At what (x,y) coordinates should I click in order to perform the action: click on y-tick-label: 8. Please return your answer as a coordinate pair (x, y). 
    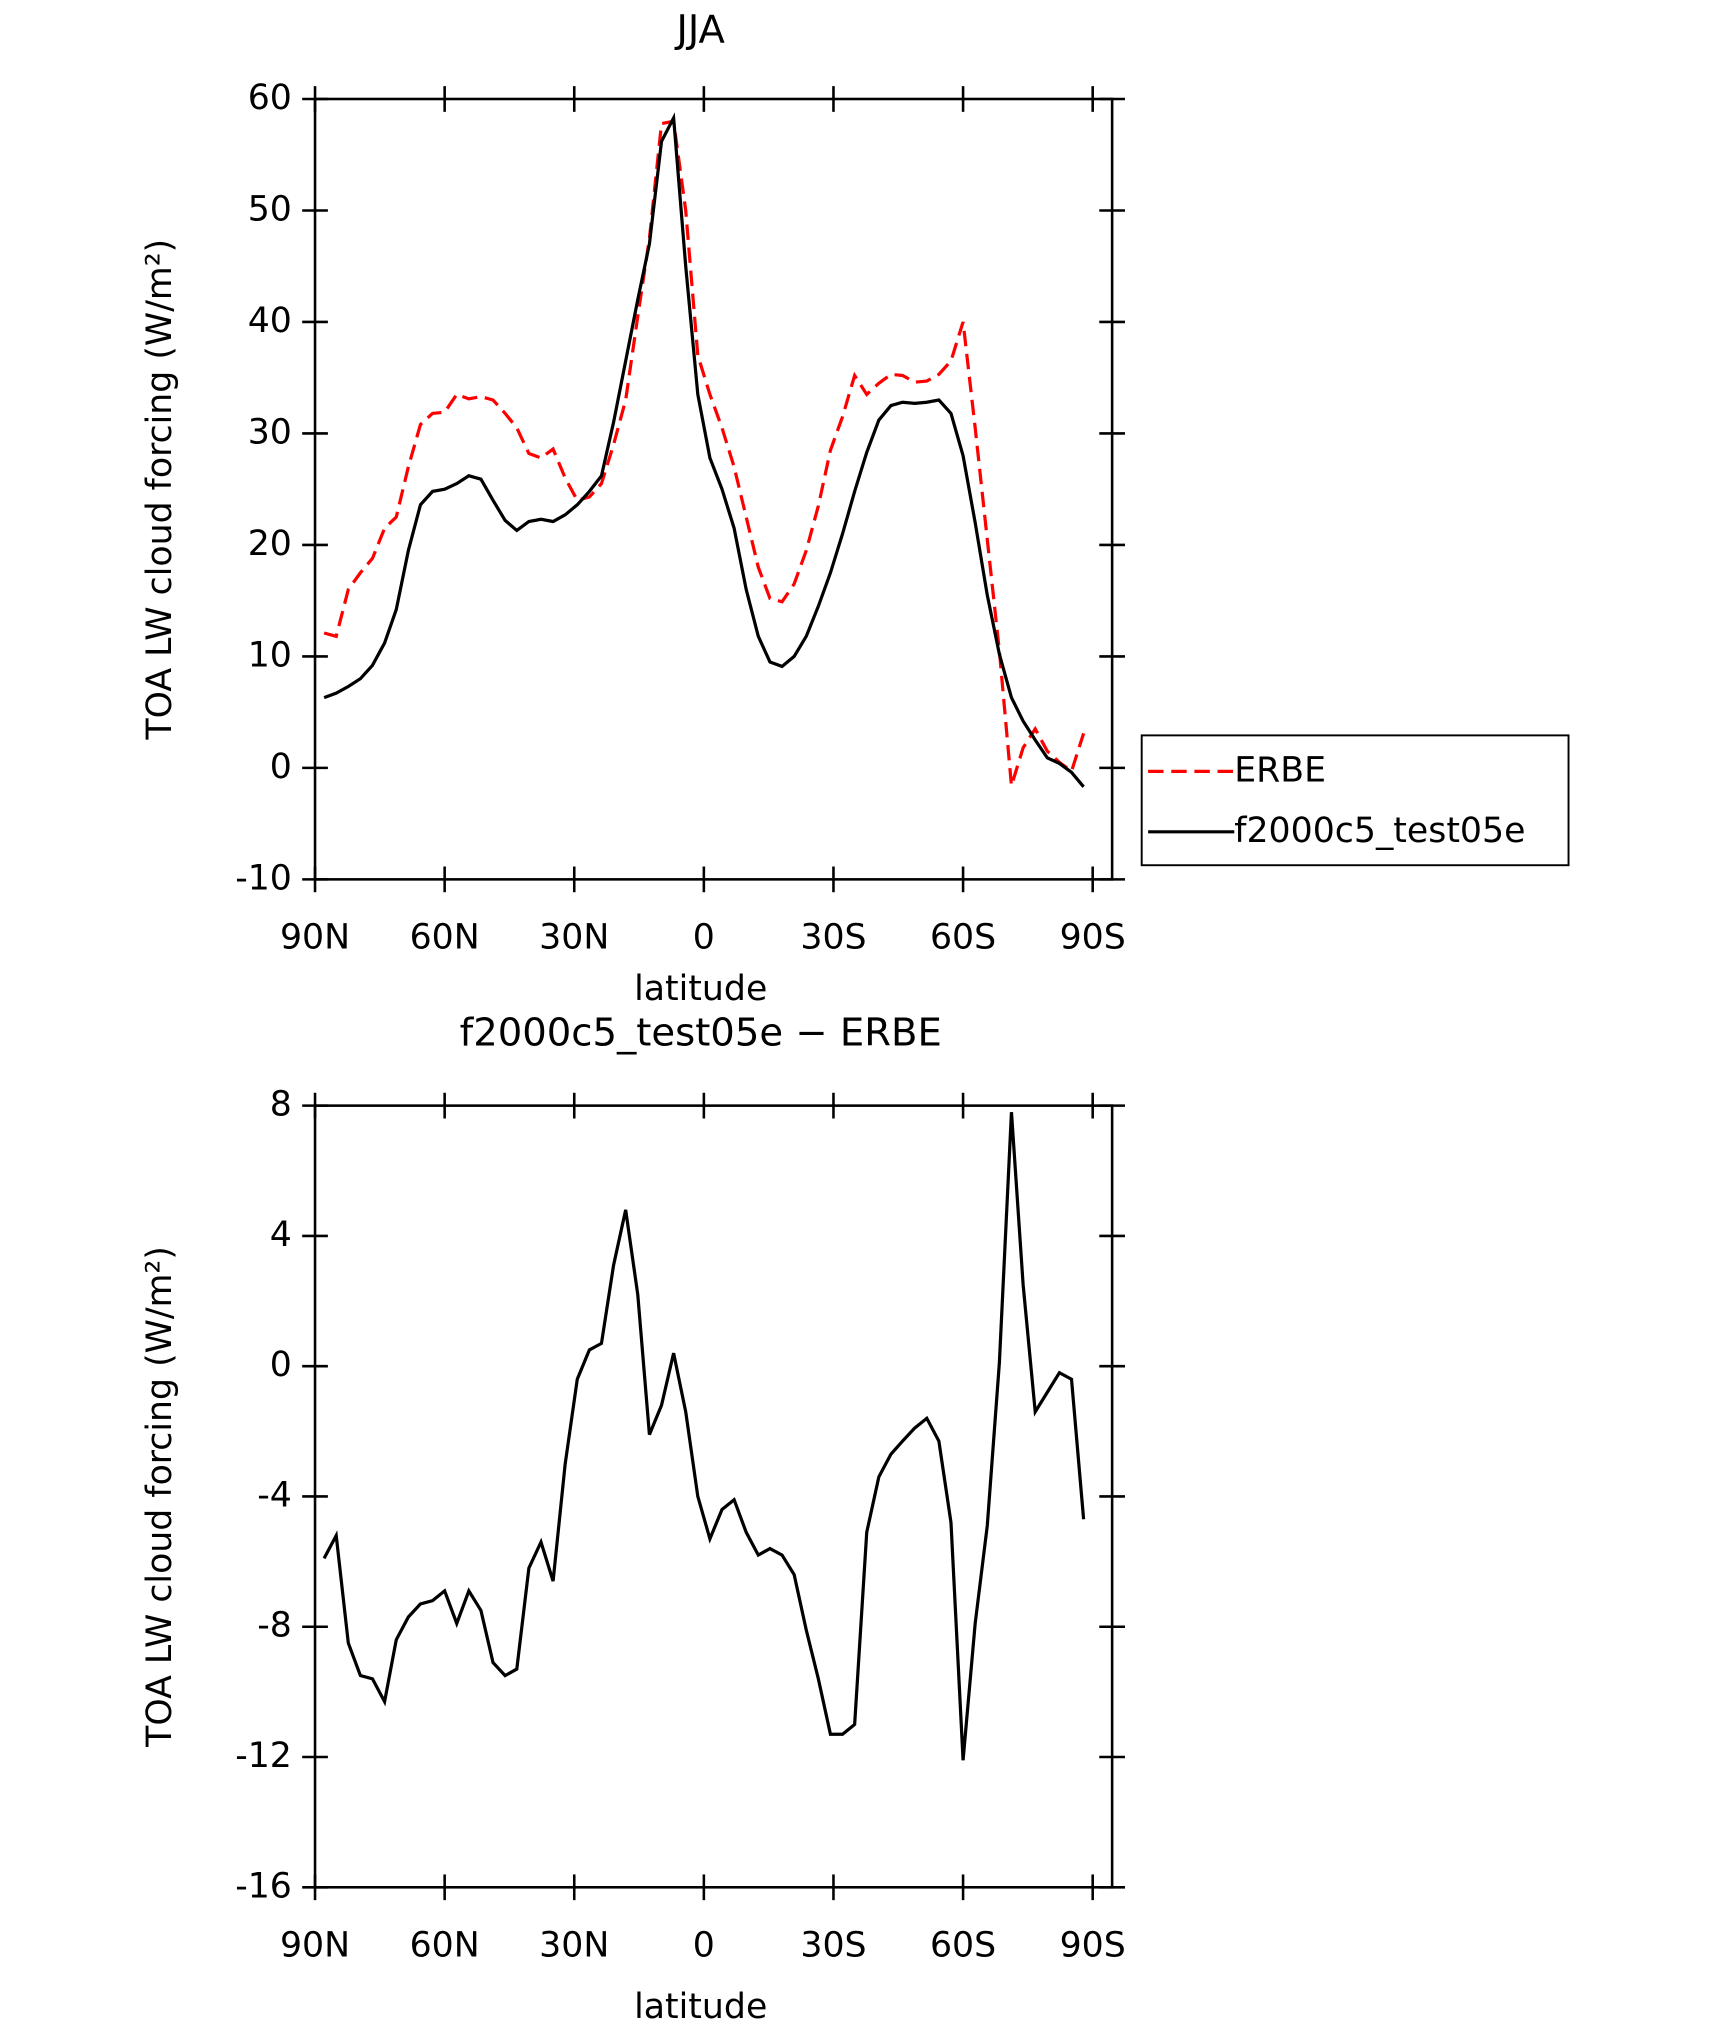
    Looking at the image, I should click on (281, 1105).